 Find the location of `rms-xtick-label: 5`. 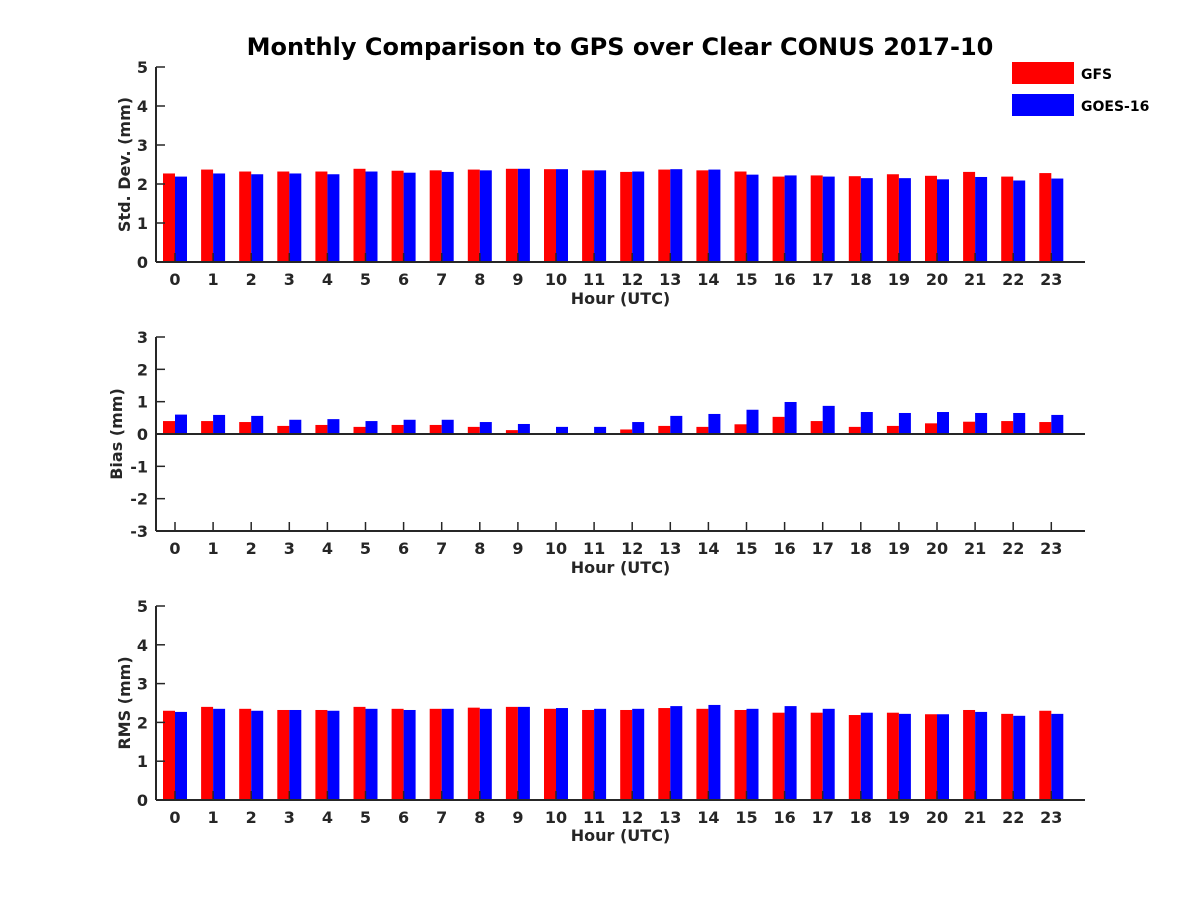

rms-xtick-label: 5 is located at coordinates (365, 817).